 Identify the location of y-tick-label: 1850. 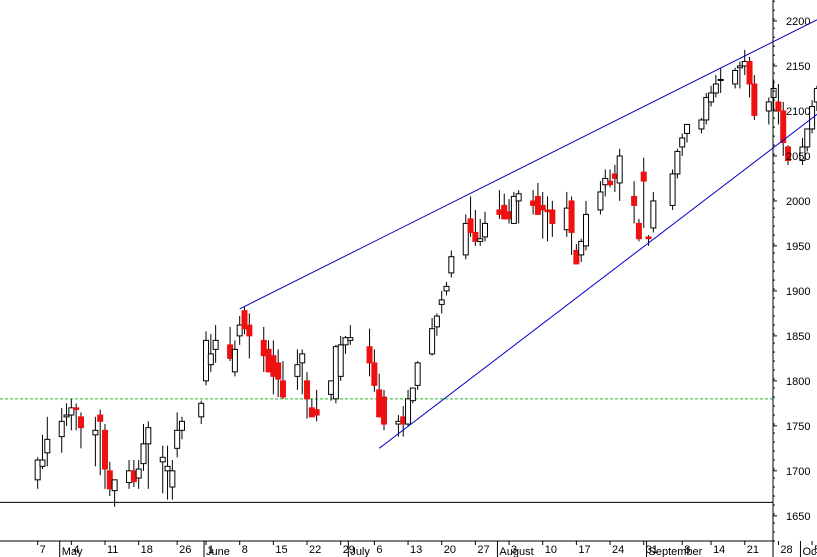
(798, 337).